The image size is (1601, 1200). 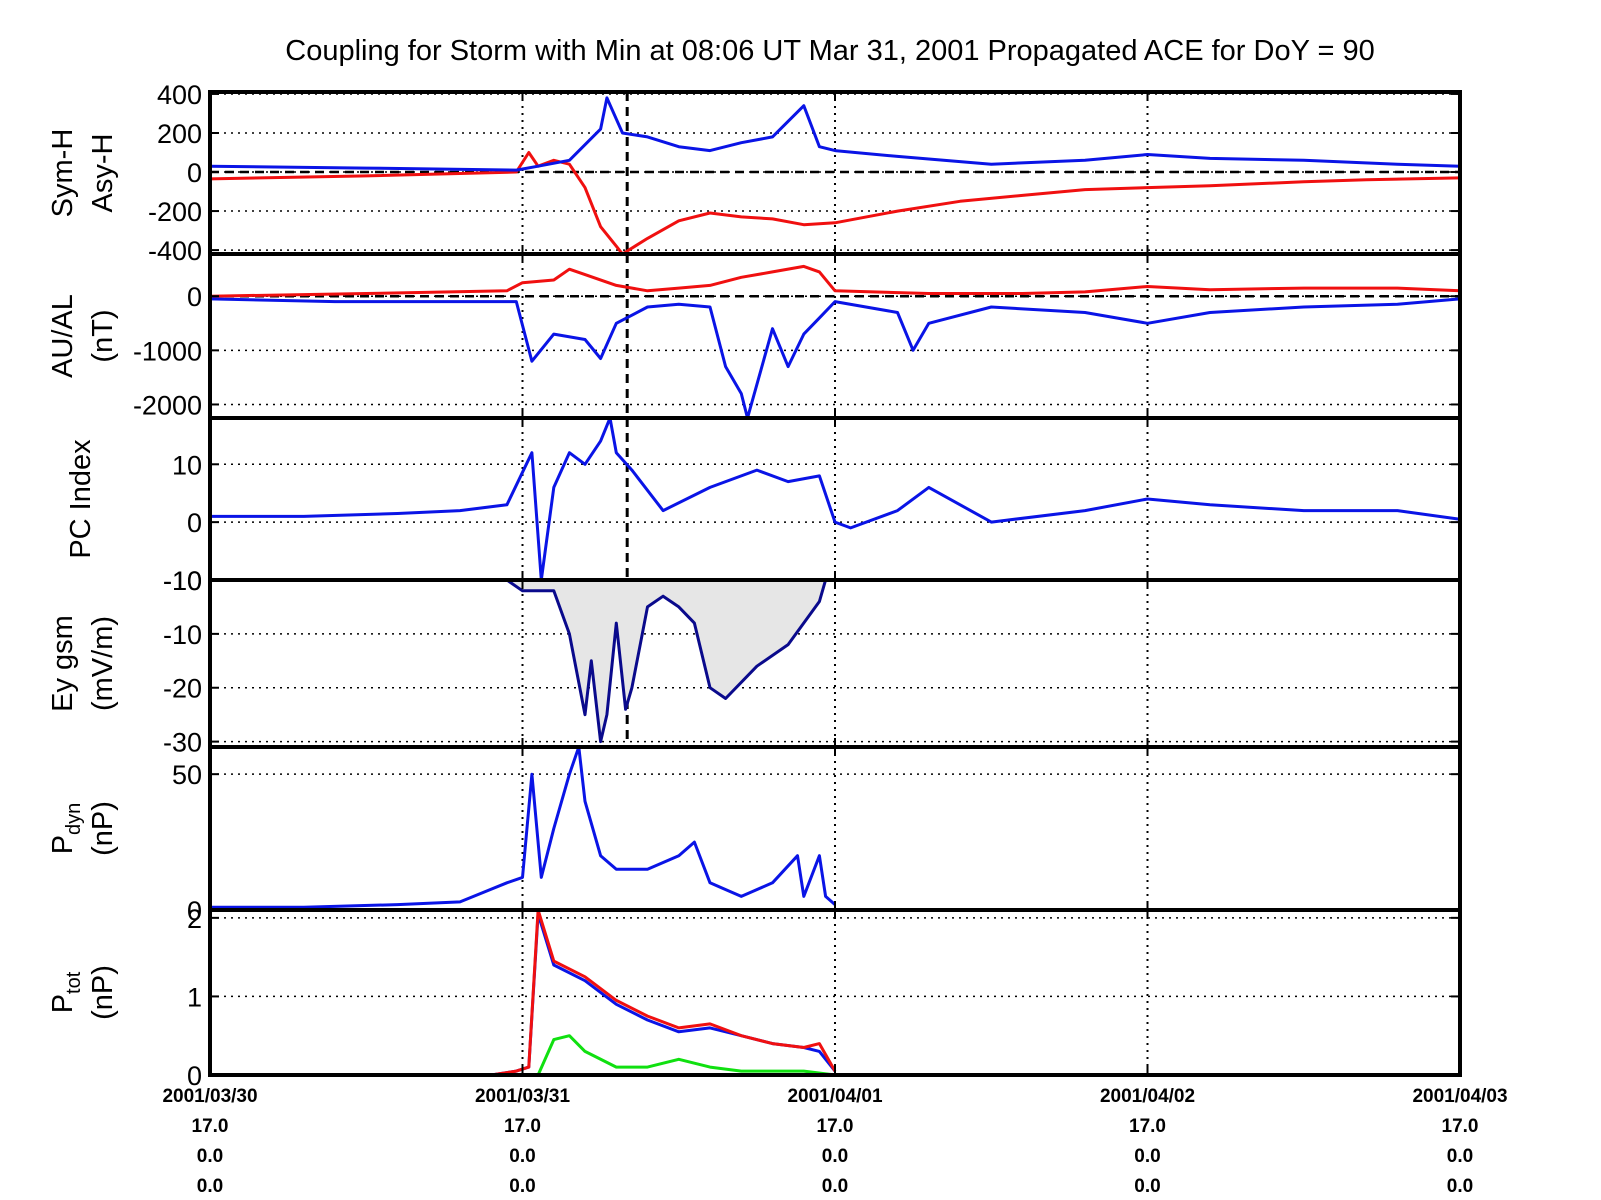 What do you see at coordinates (74, 982) in the screenshot?
I see `y-label-subscript: tot` at bounding box center [74, 982].